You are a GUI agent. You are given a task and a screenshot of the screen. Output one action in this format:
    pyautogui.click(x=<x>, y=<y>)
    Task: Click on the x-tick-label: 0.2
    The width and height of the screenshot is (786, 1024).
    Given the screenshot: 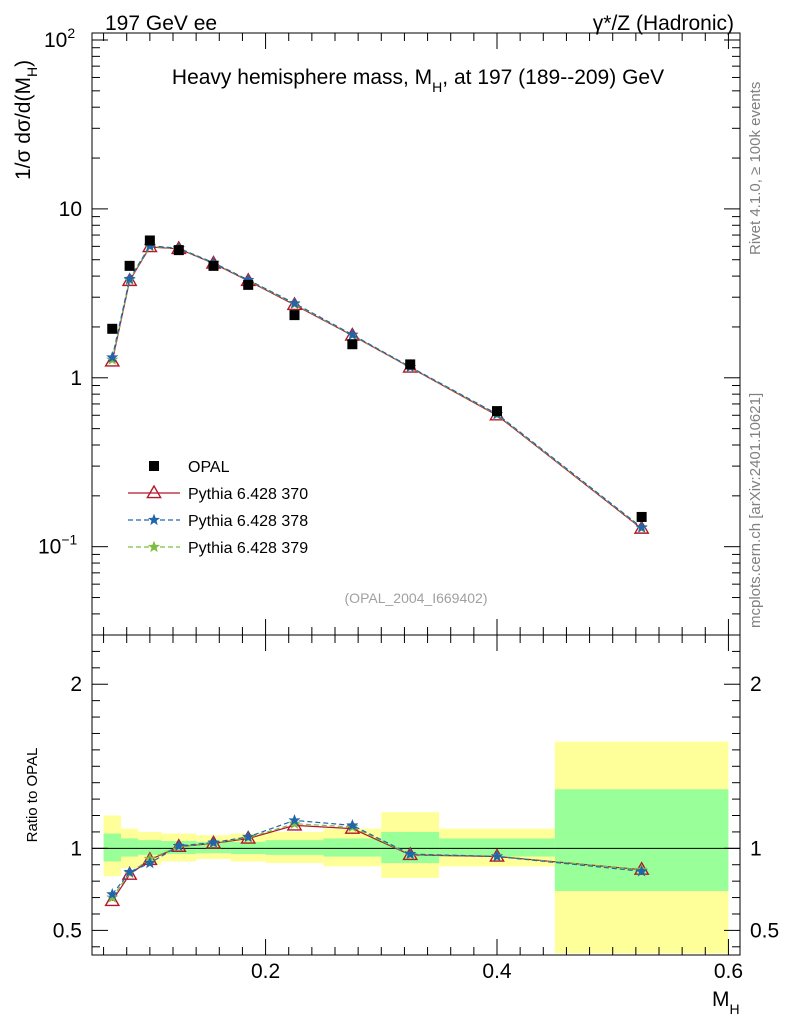 What is the action you would take?
    pyautogui.click(x=265, y=971)
    